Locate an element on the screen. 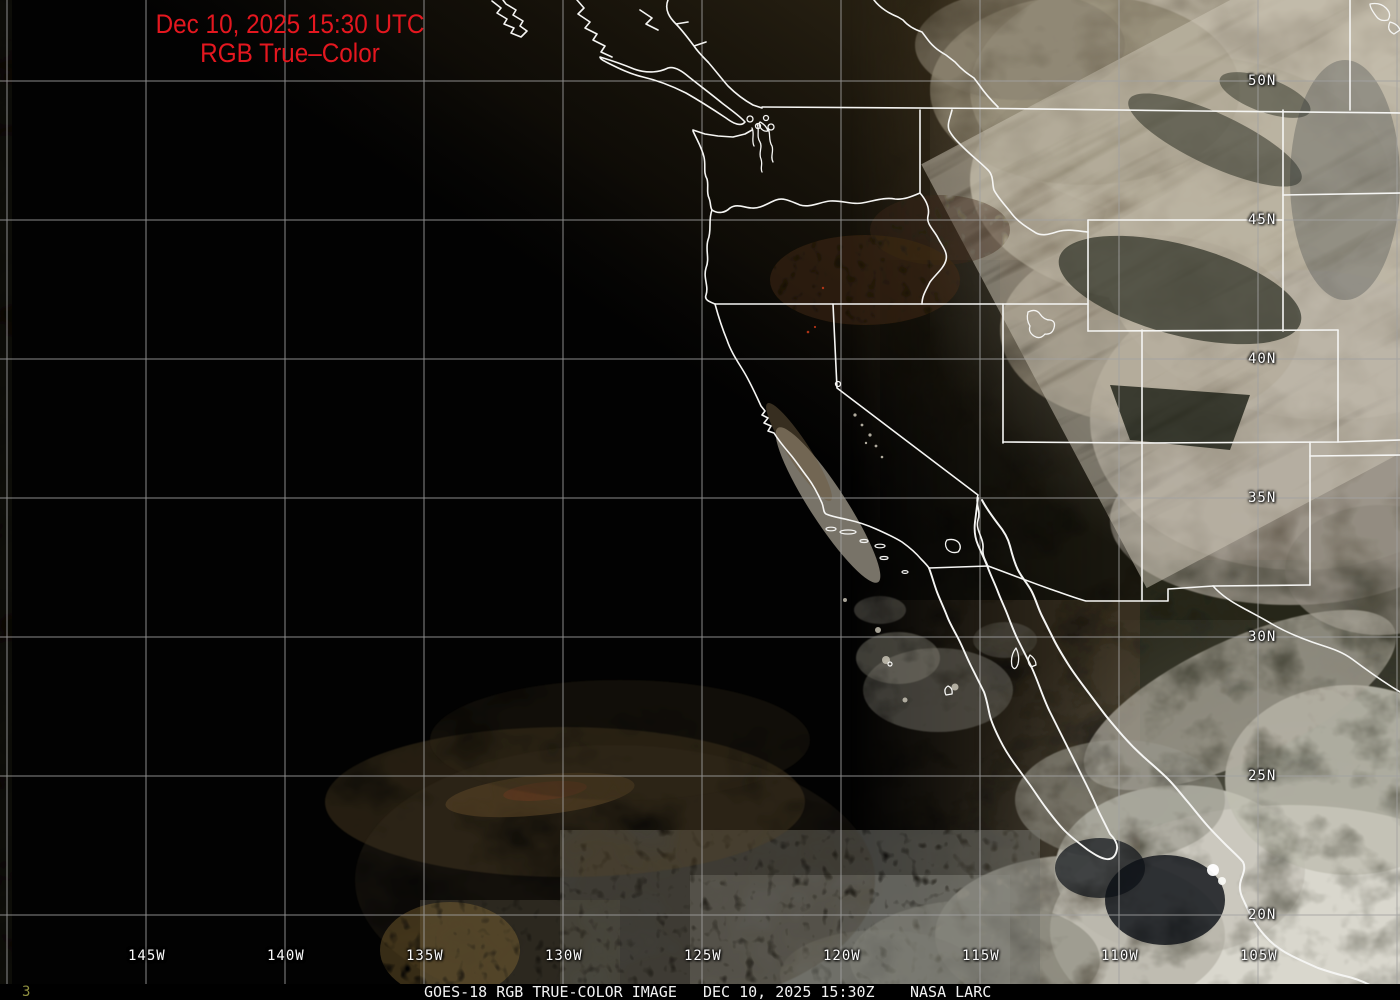 Image resolution: width=1400 pixels, height=1000 pixels. coast-california is located at coordinates (822, 436).